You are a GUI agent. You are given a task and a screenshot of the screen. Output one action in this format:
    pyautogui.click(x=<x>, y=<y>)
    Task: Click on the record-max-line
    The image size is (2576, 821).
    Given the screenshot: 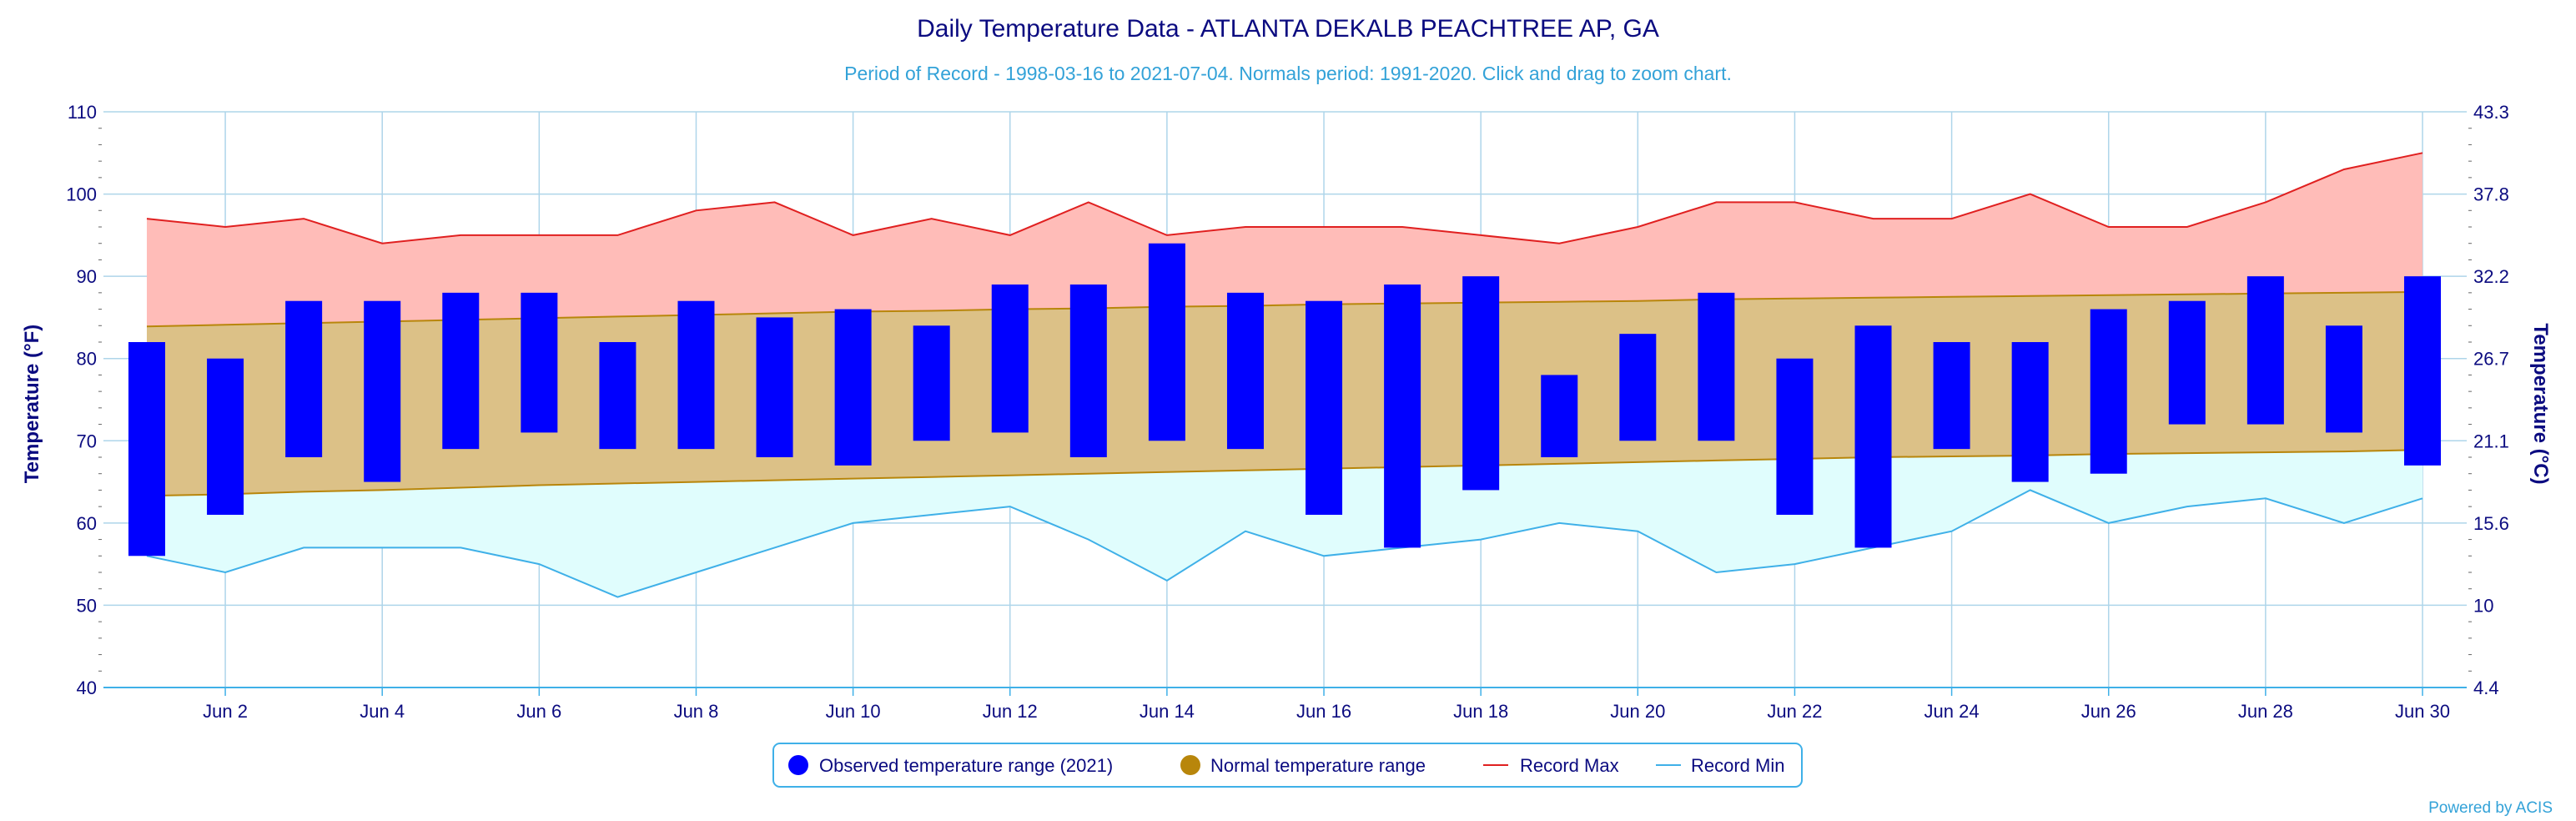 What is the action you would take?
    pyautogui.click(x=1284, y=198)
    